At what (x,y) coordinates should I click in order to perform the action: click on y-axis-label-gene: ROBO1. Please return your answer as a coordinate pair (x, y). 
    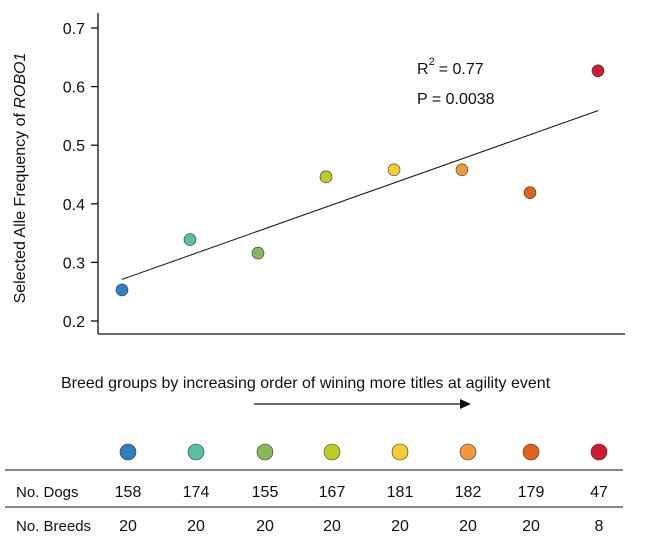
    Looking at the image, I should click on (20, 81).